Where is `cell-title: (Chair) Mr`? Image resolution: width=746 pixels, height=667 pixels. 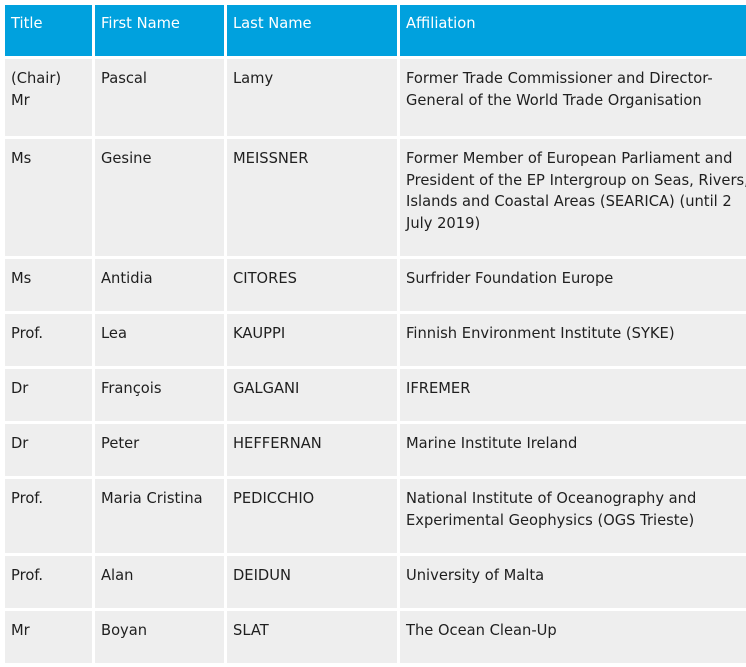 cell-title: (Chair) Mr is located at coordinates (48, 97).